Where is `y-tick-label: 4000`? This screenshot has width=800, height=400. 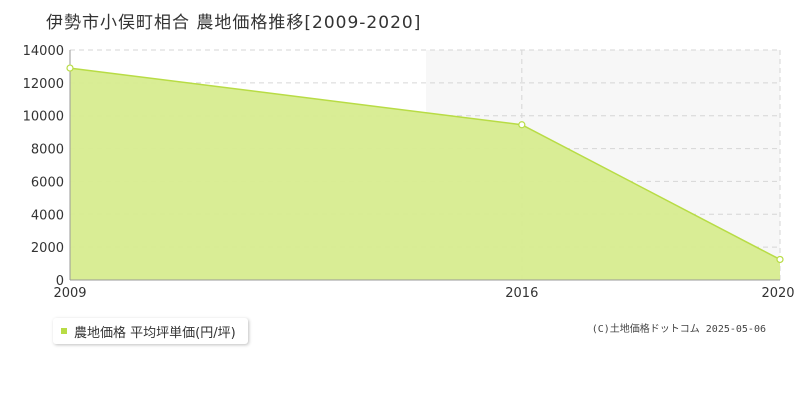 y-tick-label: 4000 is located at coordinates (47, 215).